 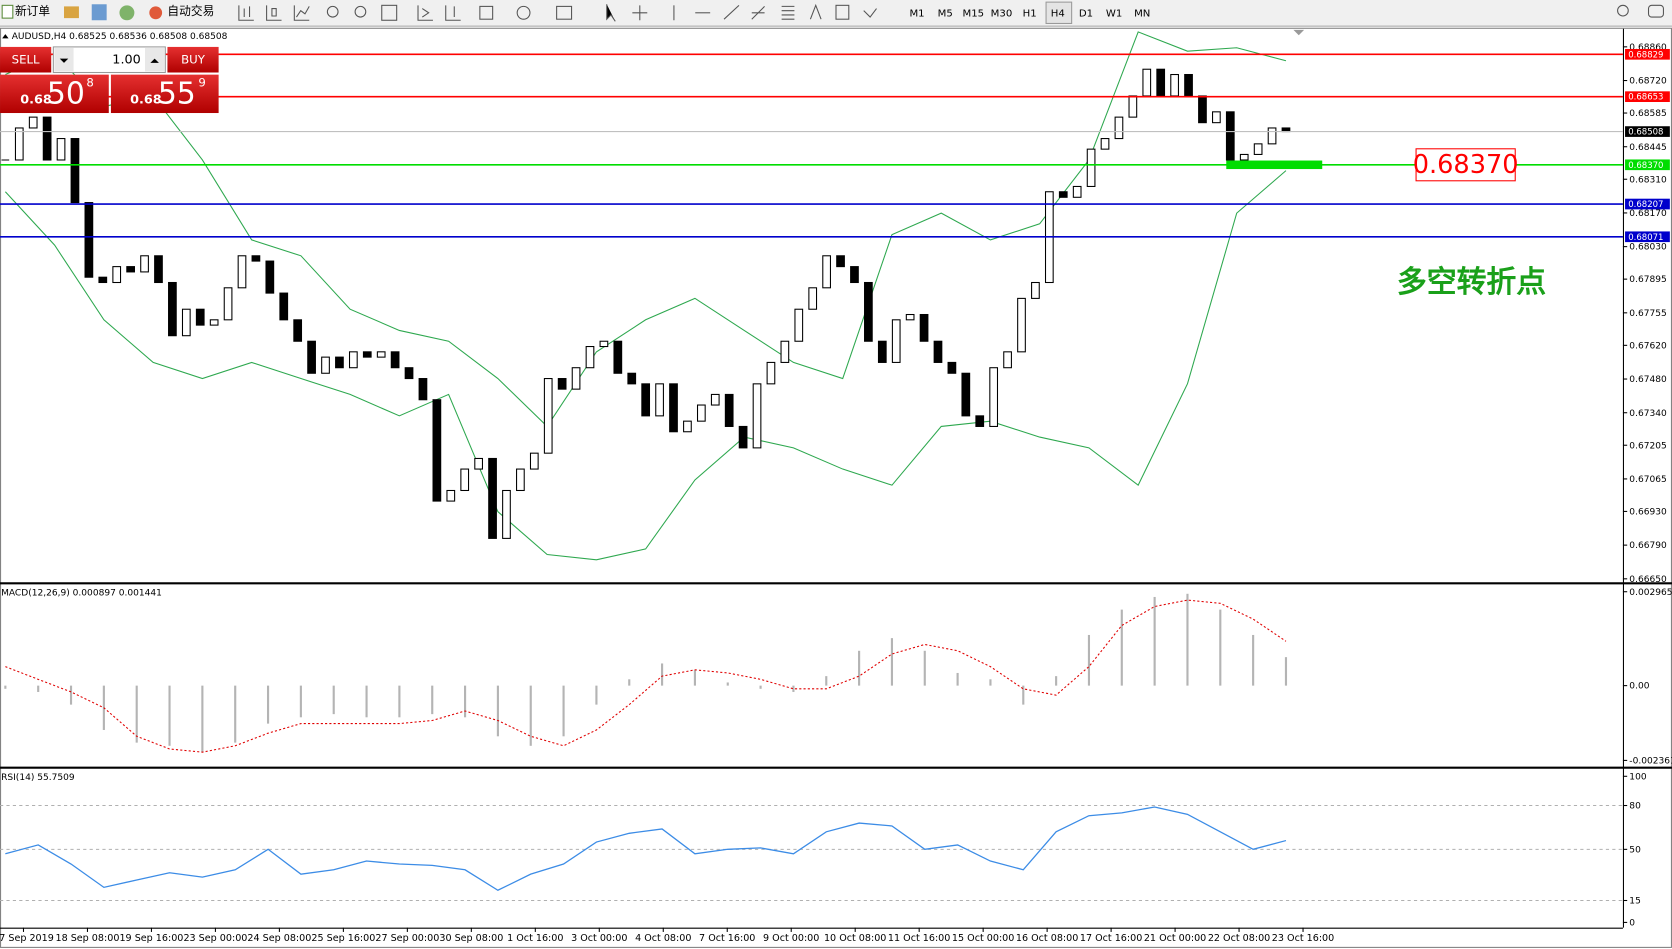 I want to click on timeframe-button: MN, so click(x=1142, y=13).